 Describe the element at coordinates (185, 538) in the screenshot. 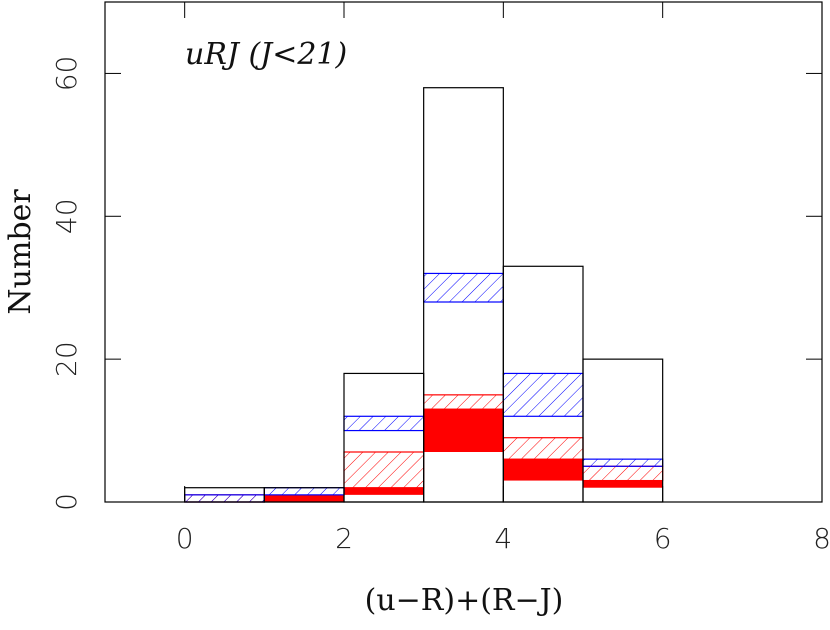

I see `x-tick-label: 0` at that location.